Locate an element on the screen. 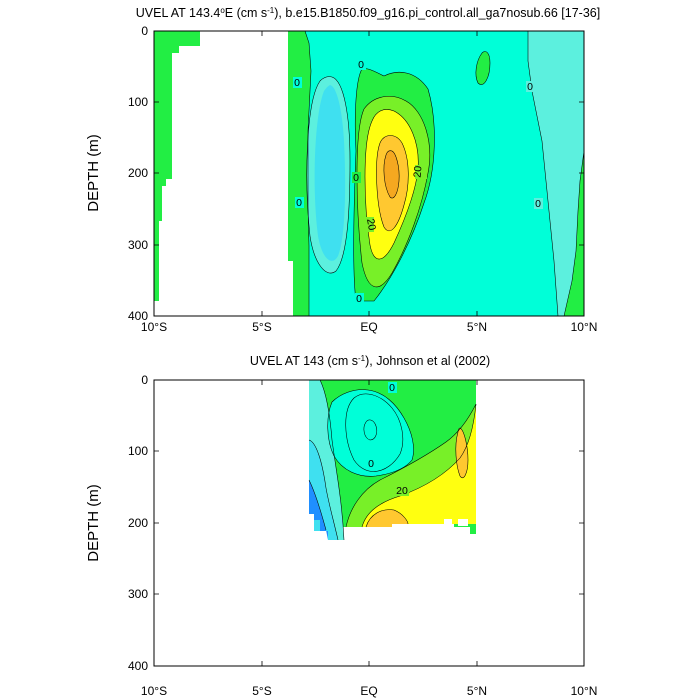 Image resolution: width=700 pixels, height=700 pixels. panel-1-fill-cyan-right is located at coordinates (508, 173).